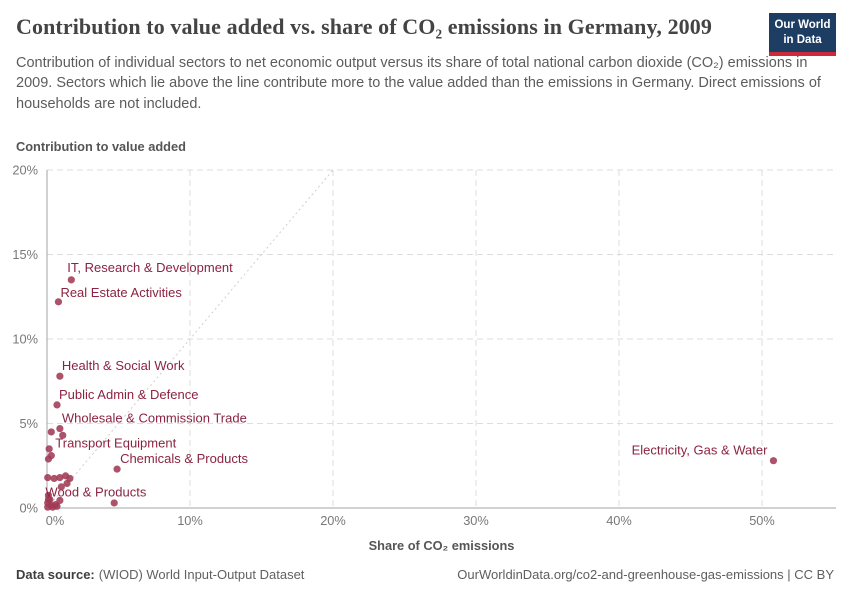  Describe the element at coordinates (71, 280) in the screenshot. I see `point-it-research-development` at that location.